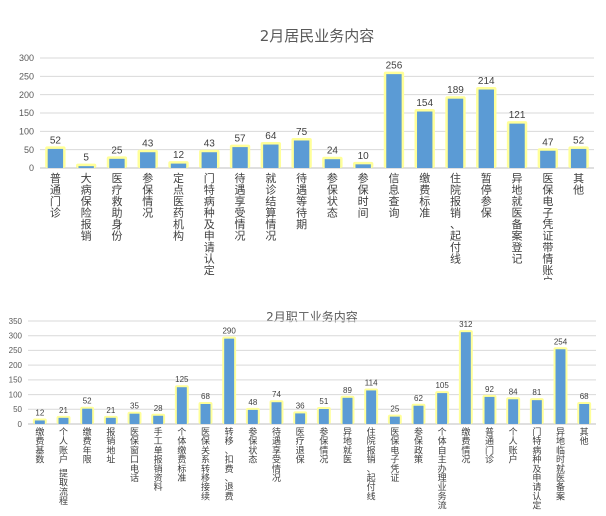 This screenshot has width=606, height=516. I want to click on chart2-category-label: 缴费基数, so click(39, 446).